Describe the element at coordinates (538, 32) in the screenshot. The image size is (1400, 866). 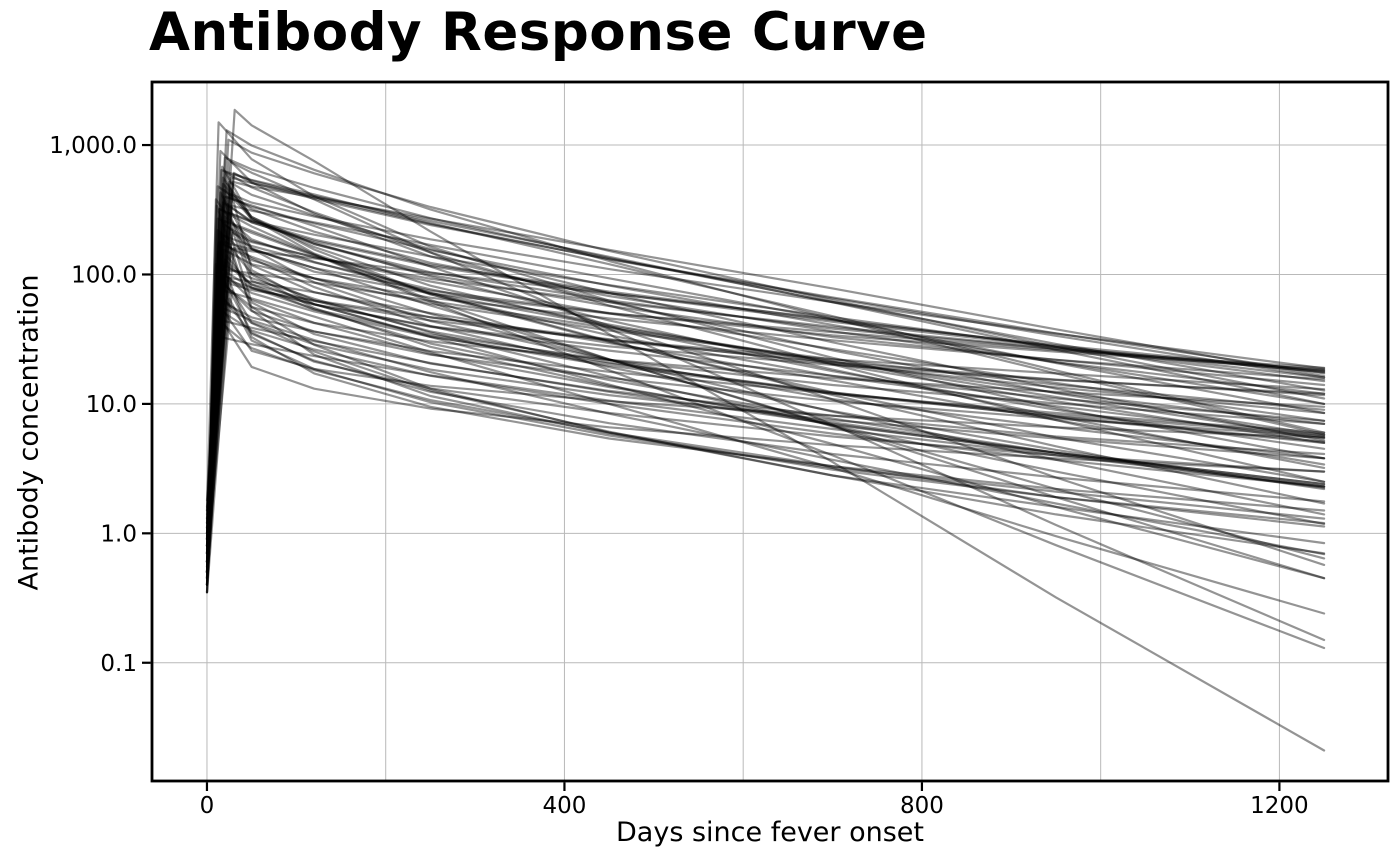
I see `chart-title: Antibody Response Curve` at that location.